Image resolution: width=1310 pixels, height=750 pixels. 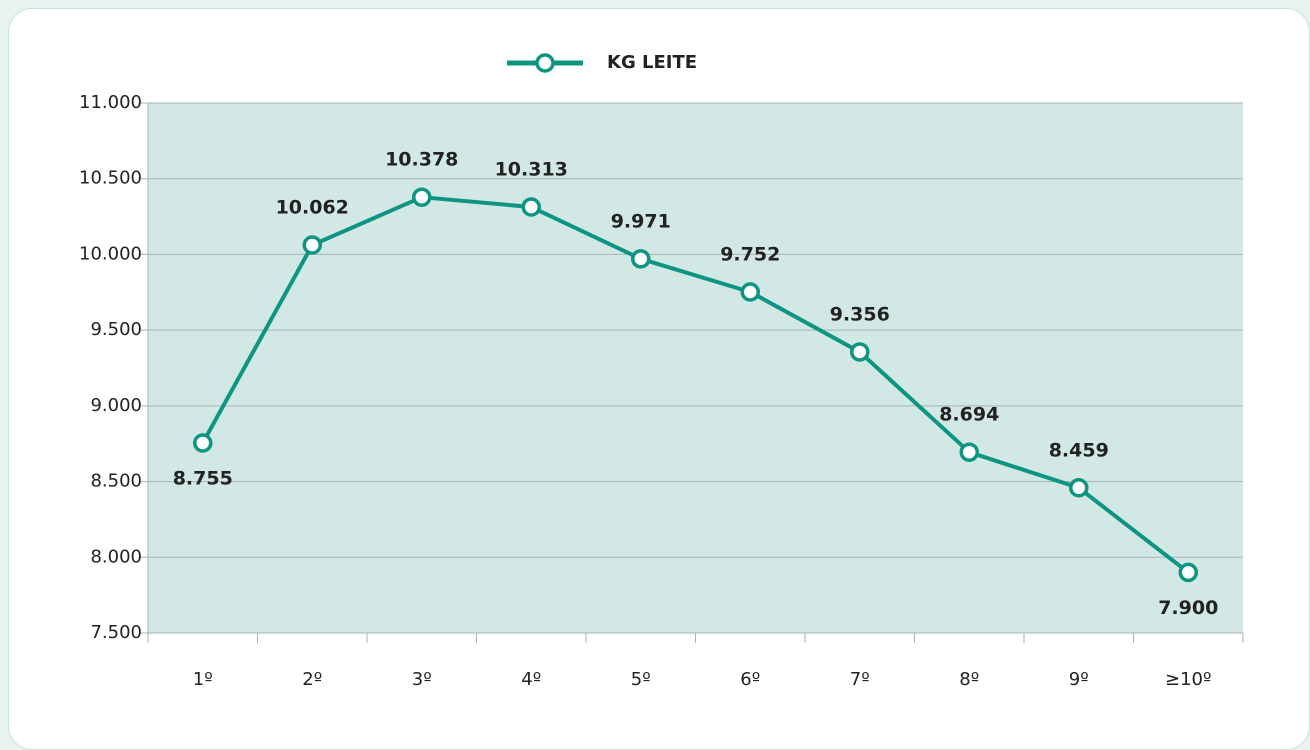 What do you see at coordinates (116, 632) in the screenshot?
I see `y-tick-label: 7.500` at bounding box center [116, 632].